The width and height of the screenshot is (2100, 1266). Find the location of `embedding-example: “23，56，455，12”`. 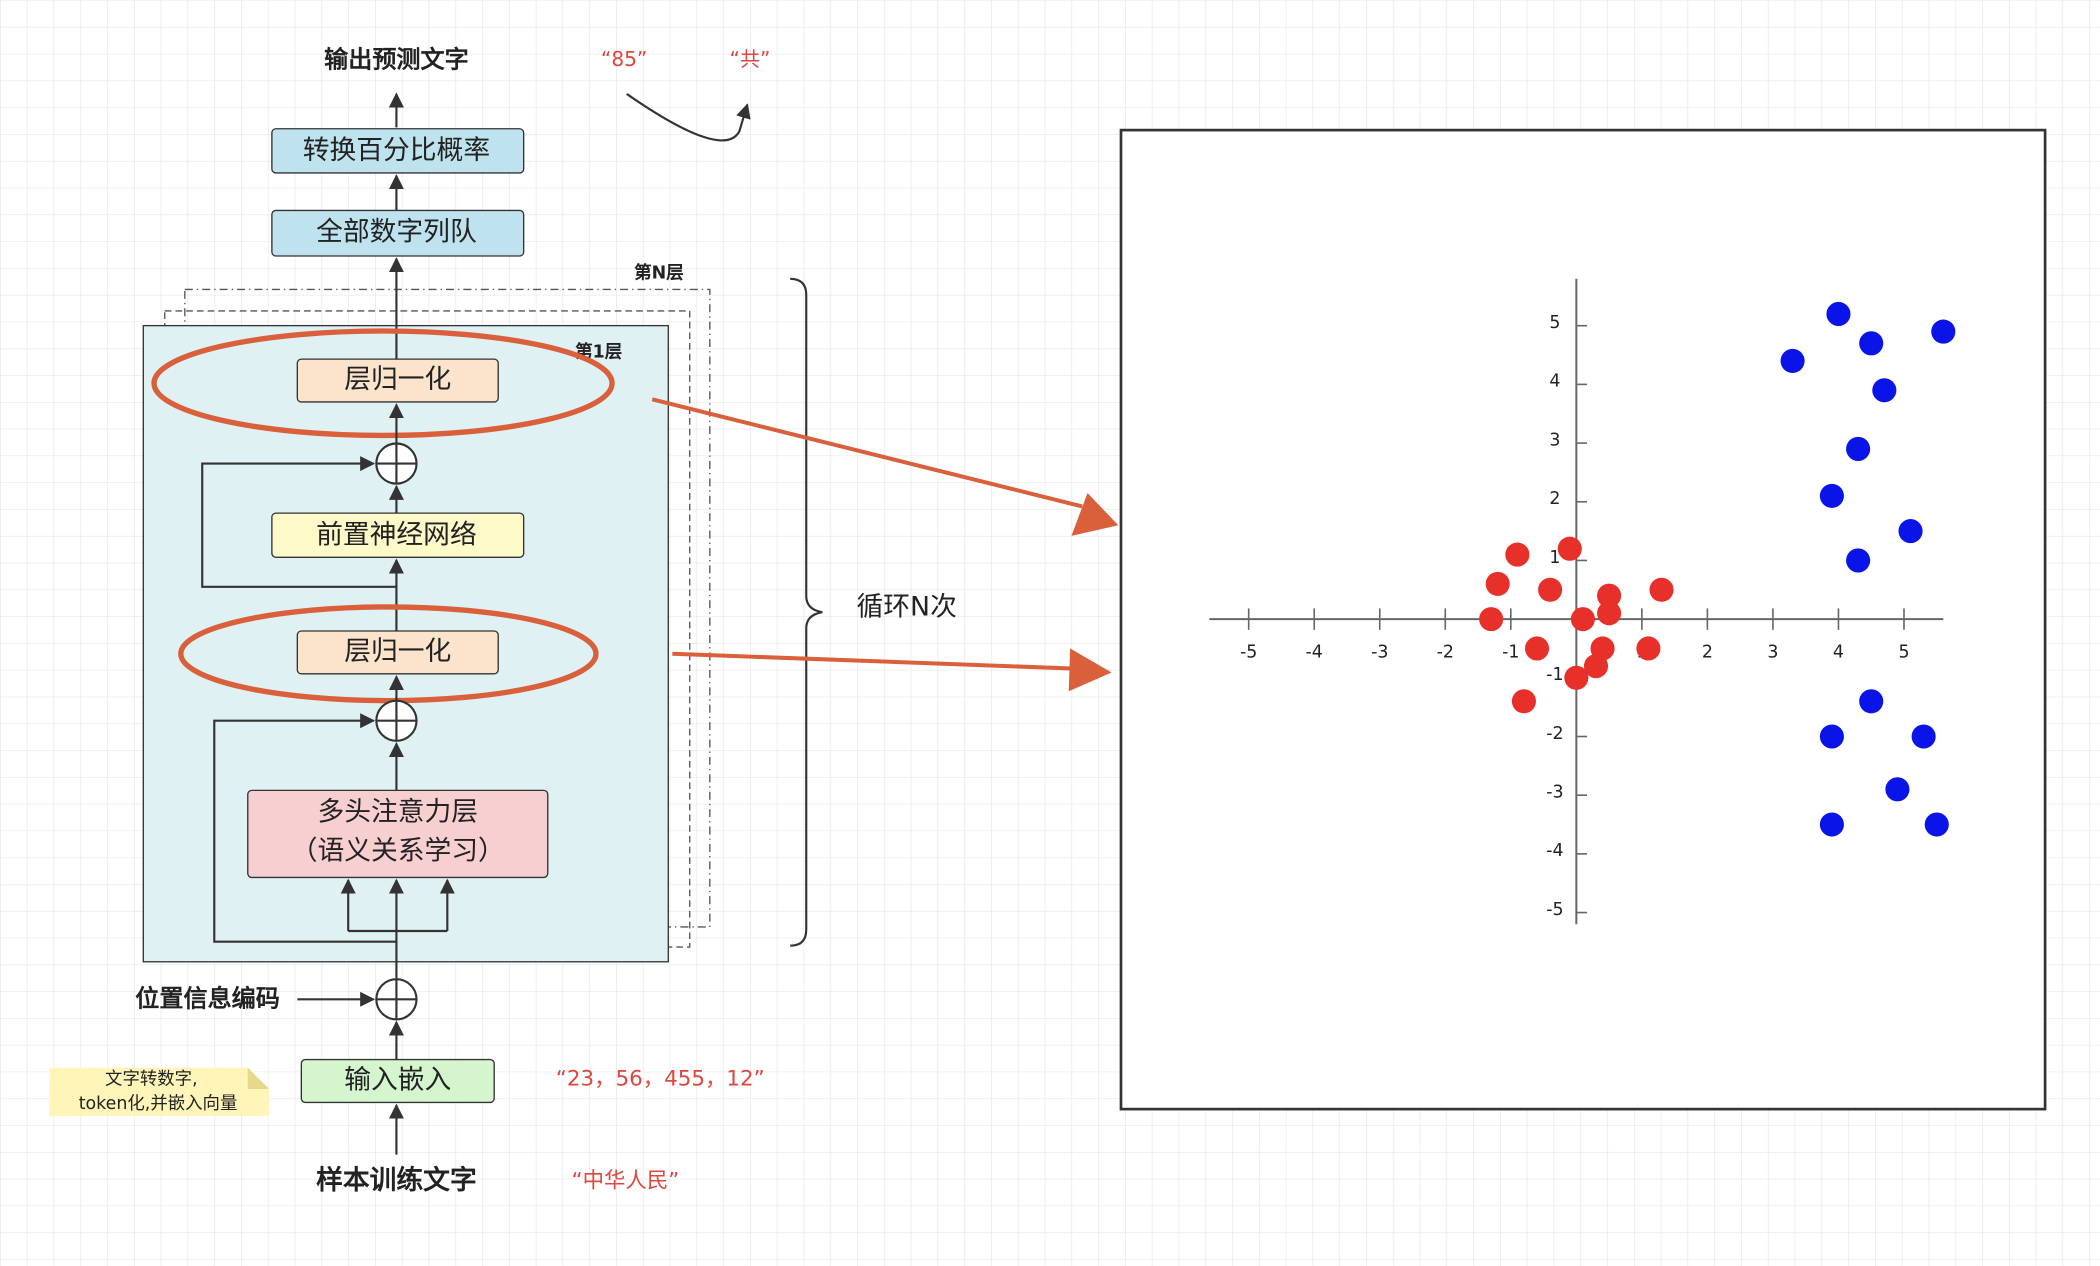

embedding-example: “23，56，455，12” is located at coordinates (660, 1079).